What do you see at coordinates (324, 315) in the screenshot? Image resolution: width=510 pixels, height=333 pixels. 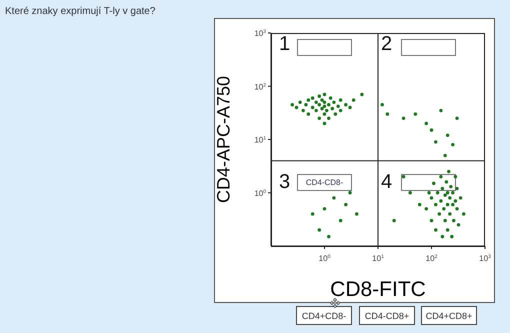 I see `text: CD4+CD8-` at bounding box center [324, 315].